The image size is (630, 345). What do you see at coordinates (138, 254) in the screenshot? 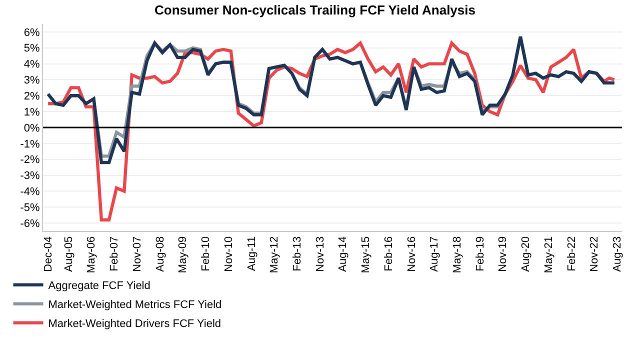
I see `x-tick-label: Nov-07` at bounding box center [138, 254].